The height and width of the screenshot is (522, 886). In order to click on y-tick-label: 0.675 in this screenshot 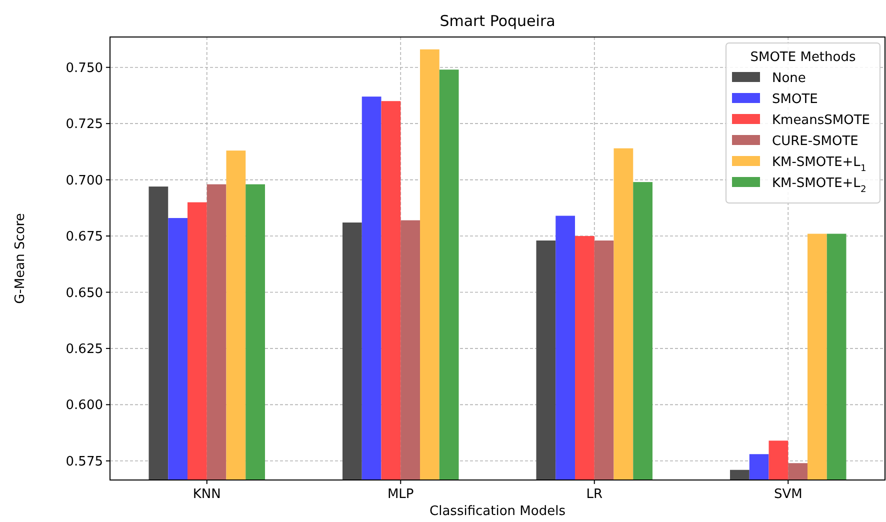, I will do `click(84, 237)`.